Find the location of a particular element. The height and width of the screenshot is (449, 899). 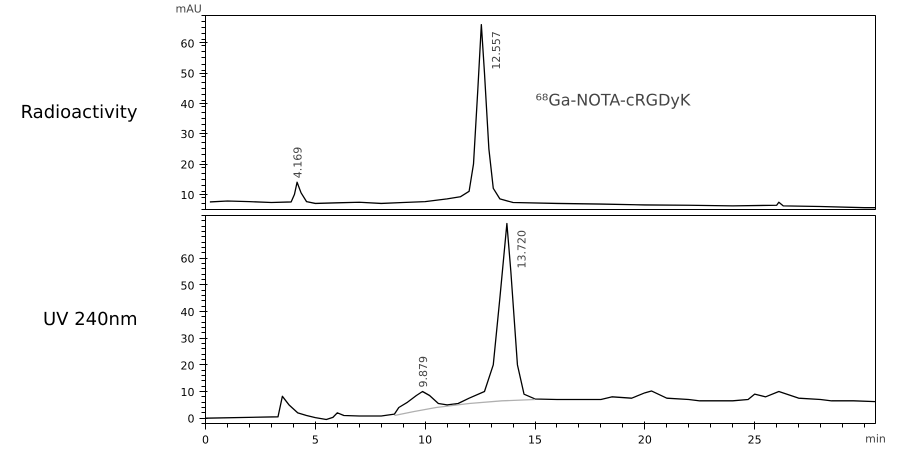

line-series is located at coordinates (465, 407).